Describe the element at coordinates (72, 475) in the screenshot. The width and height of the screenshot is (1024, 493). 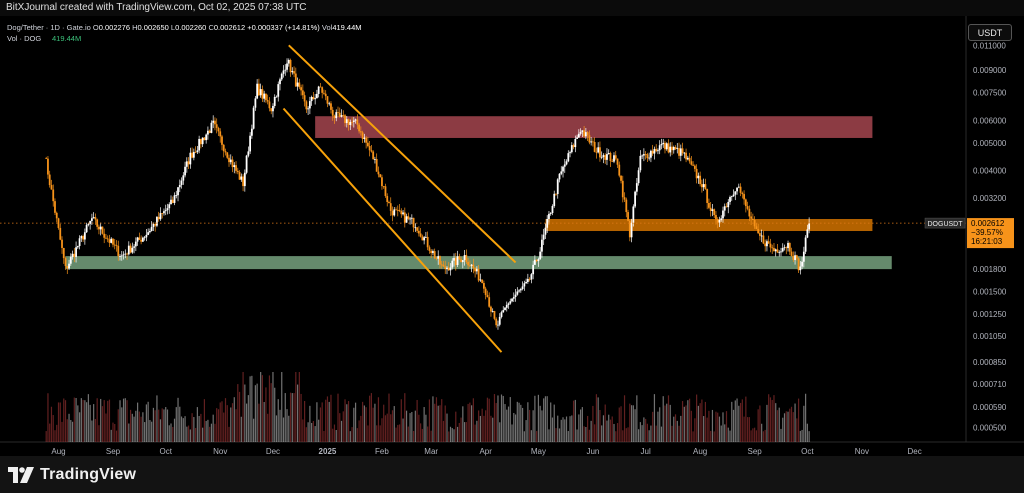
I see `tradingview-logo: TradingView` at that location.